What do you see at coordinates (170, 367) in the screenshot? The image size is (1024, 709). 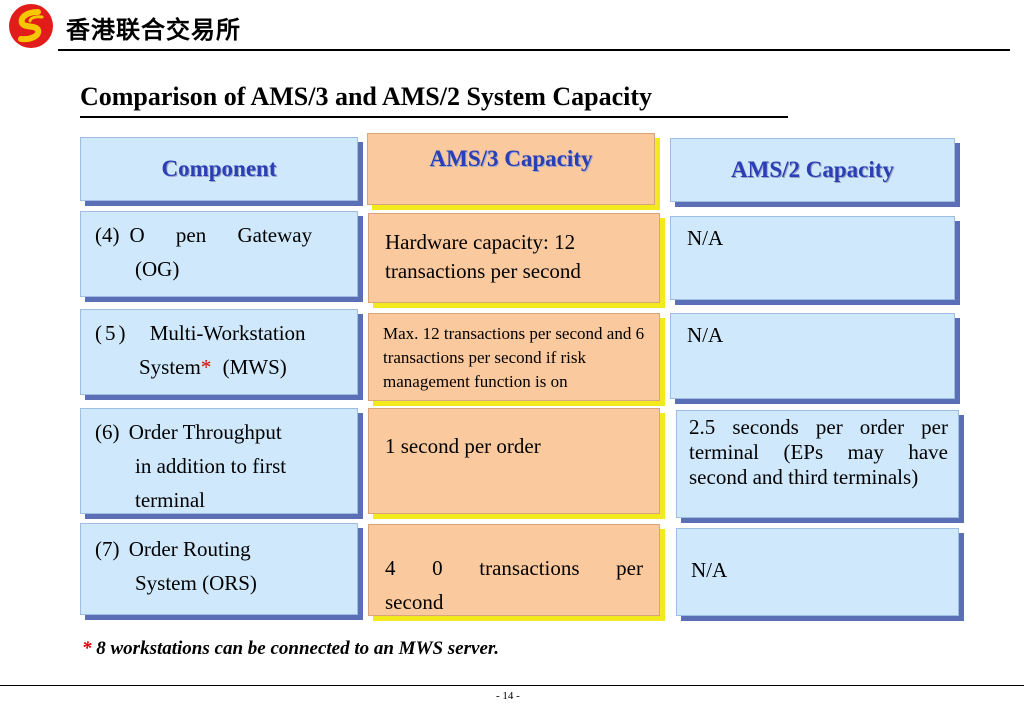 I see `row-mws-line2: System` at bounding box center [170, 367].